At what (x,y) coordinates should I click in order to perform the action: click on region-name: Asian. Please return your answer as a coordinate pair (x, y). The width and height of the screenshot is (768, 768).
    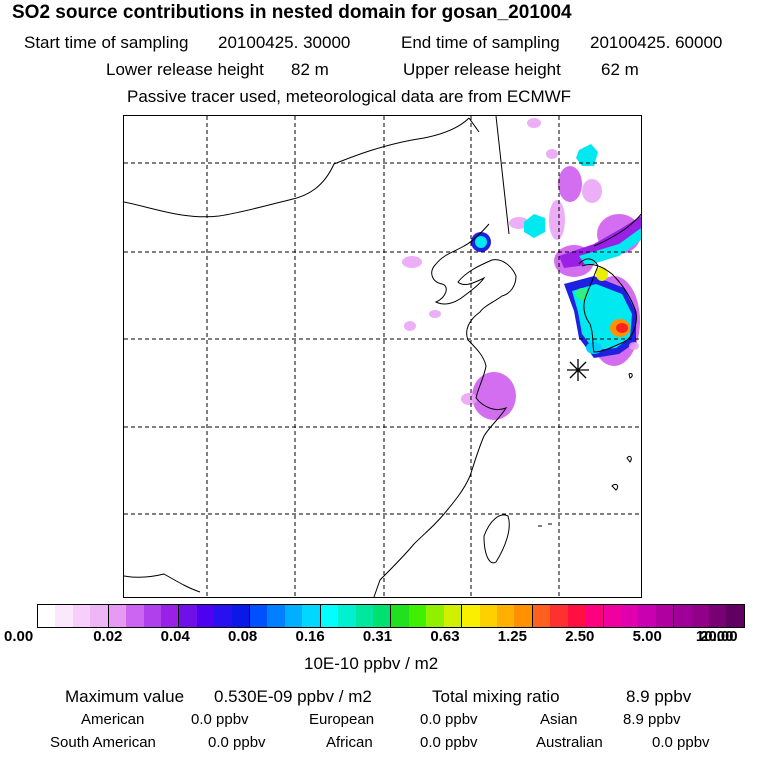
    Looking at the image, I should click on (559, 719).